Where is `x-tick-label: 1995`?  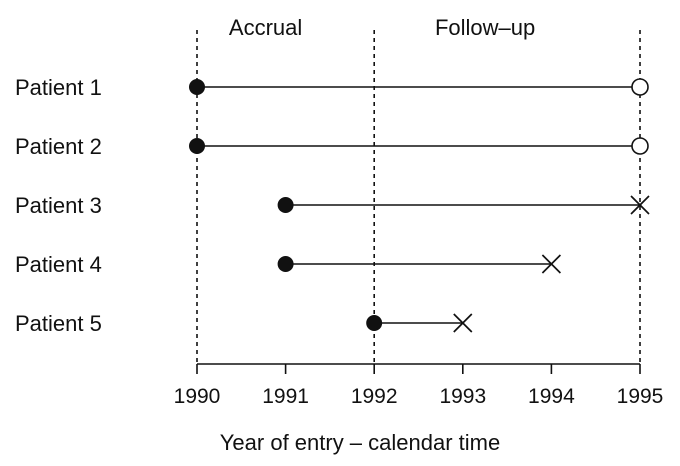
x-tick-label: 1995 is located at coordinates (640, 396).